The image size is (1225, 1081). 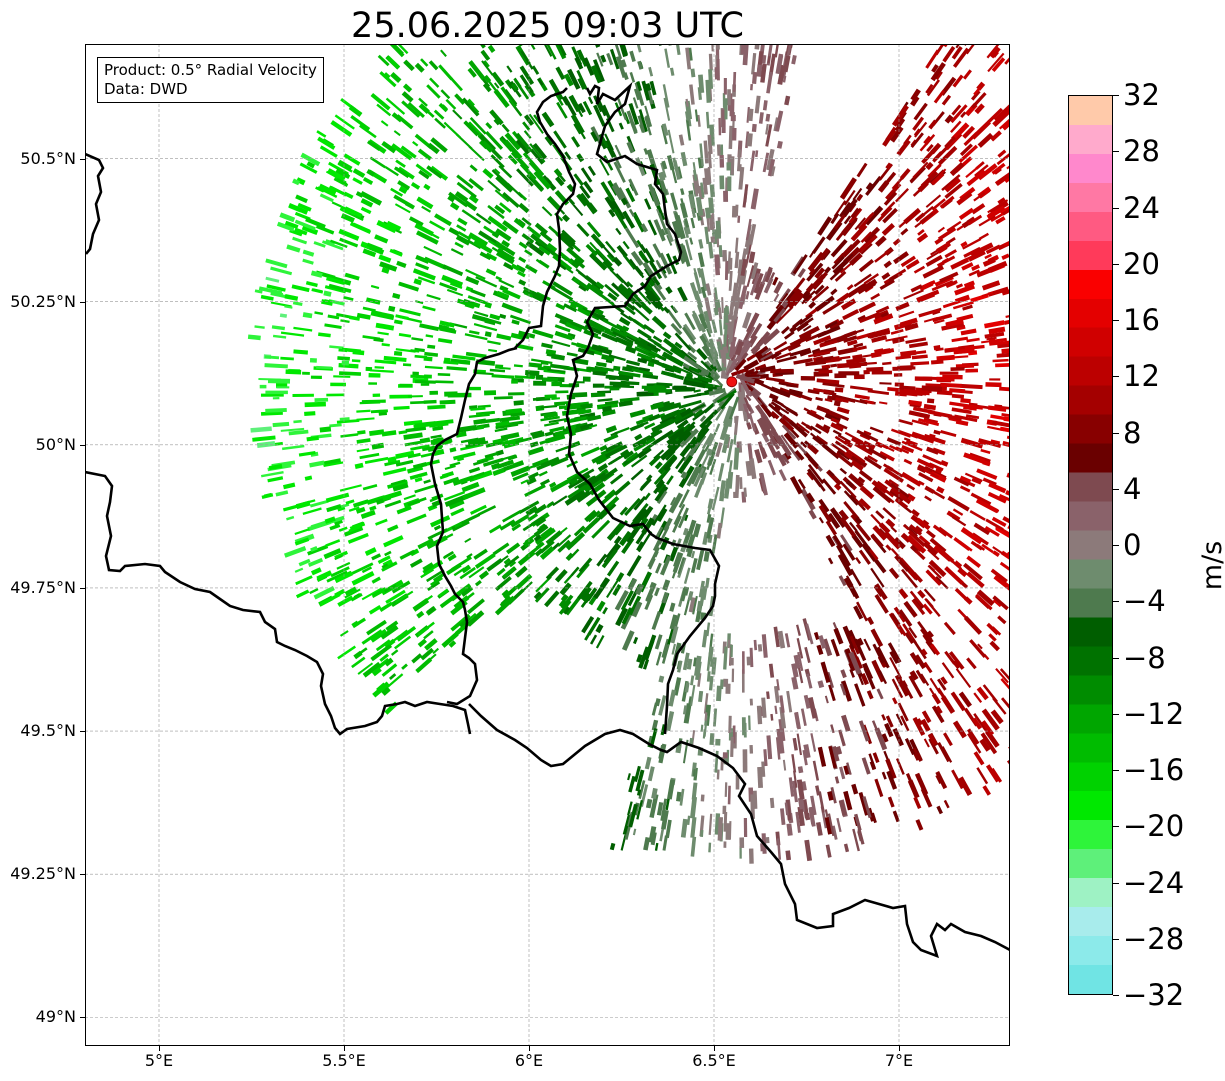 What do you see at coordinates (503, 396) in the screenshot?
I see `border-luxembourg-west` at bounding box center [503, 396].